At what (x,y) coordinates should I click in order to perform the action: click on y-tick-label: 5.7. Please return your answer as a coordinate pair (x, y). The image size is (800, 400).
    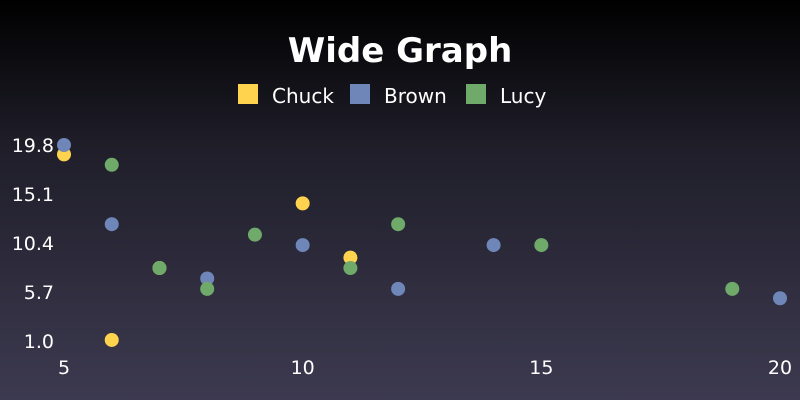
    Looking at the image, I should click on (39, 293).